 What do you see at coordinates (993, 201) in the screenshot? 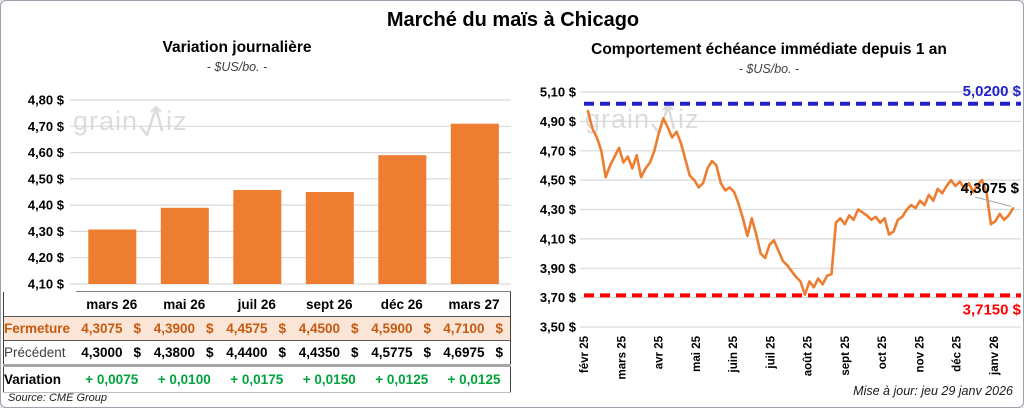
I see `callout-leader-line` at bounding box center [993, 201].